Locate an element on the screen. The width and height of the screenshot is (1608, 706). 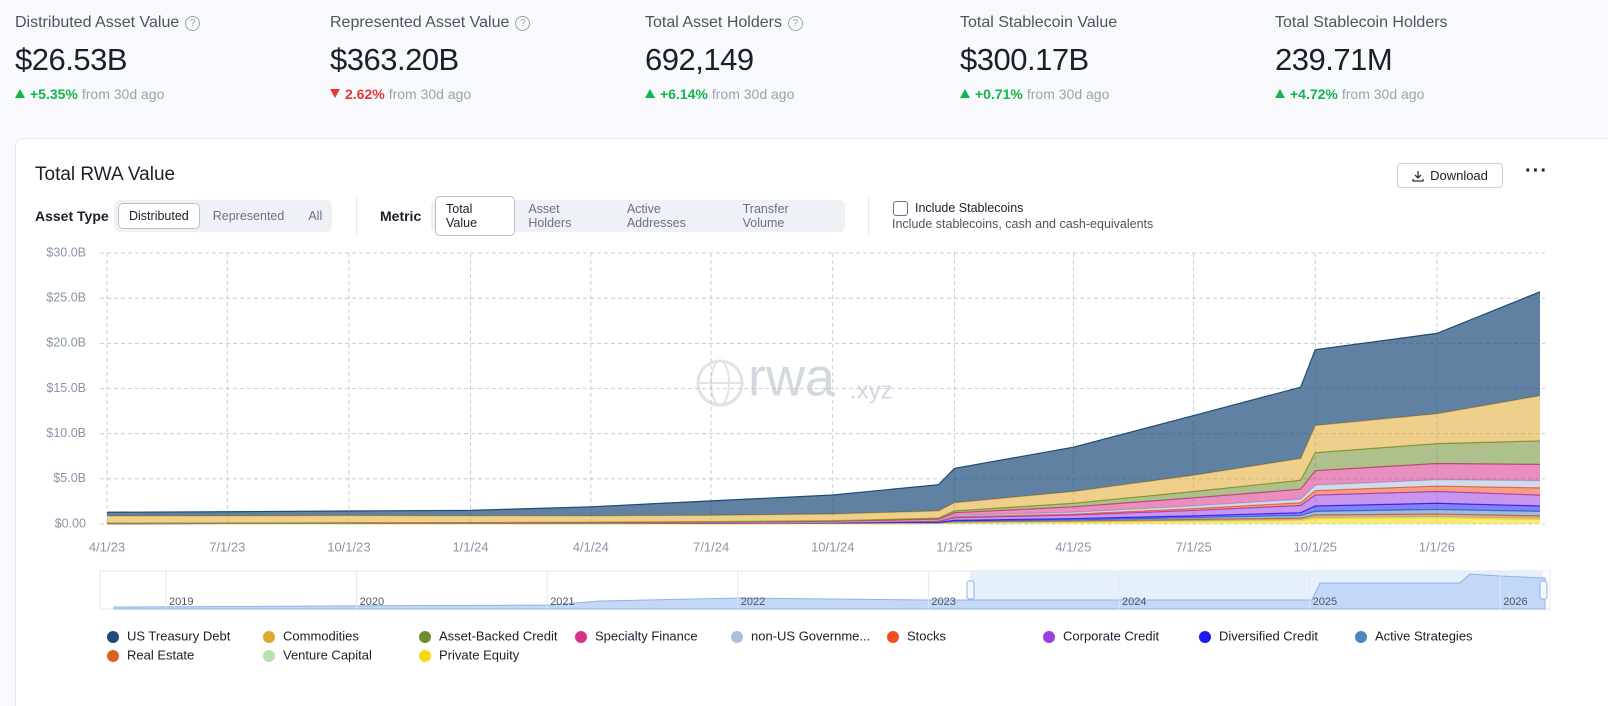
legend-label: Specialty Finance is located at coordinates (646, 635).